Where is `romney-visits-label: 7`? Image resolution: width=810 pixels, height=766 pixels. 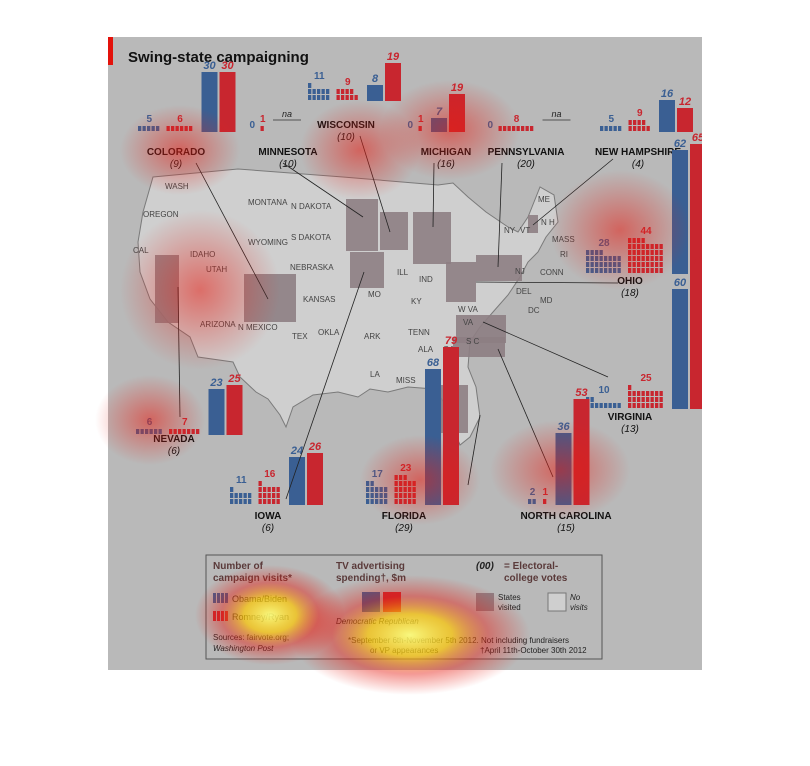 romney-visits-label: 7 is located at coordinates (185, 422).